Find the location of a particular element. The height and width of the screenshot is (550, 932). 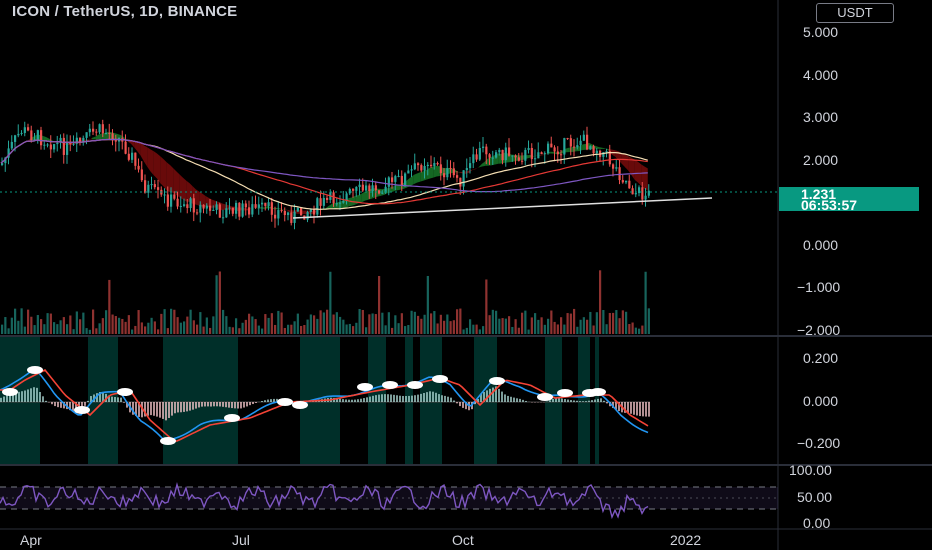

last-price-tag: 1.231 06:53:57 is located at coordinates (849, 199).